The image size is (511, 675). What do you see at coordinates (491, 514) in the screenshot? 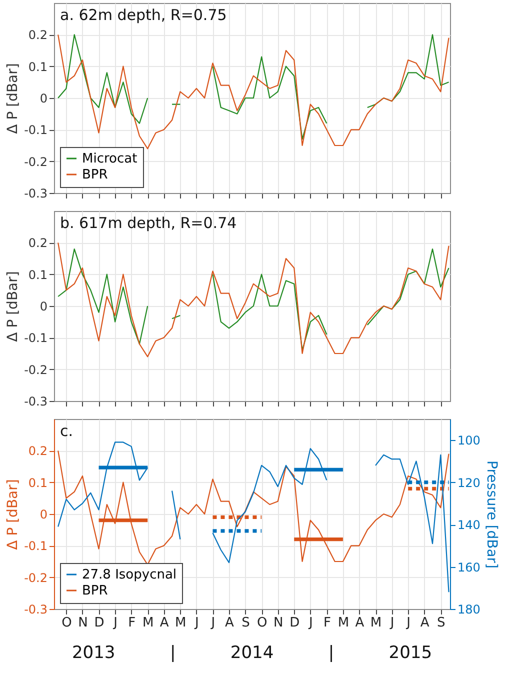
I see `y2-axis-title: Pressure [dBar]` at bounding box center [491, 514].